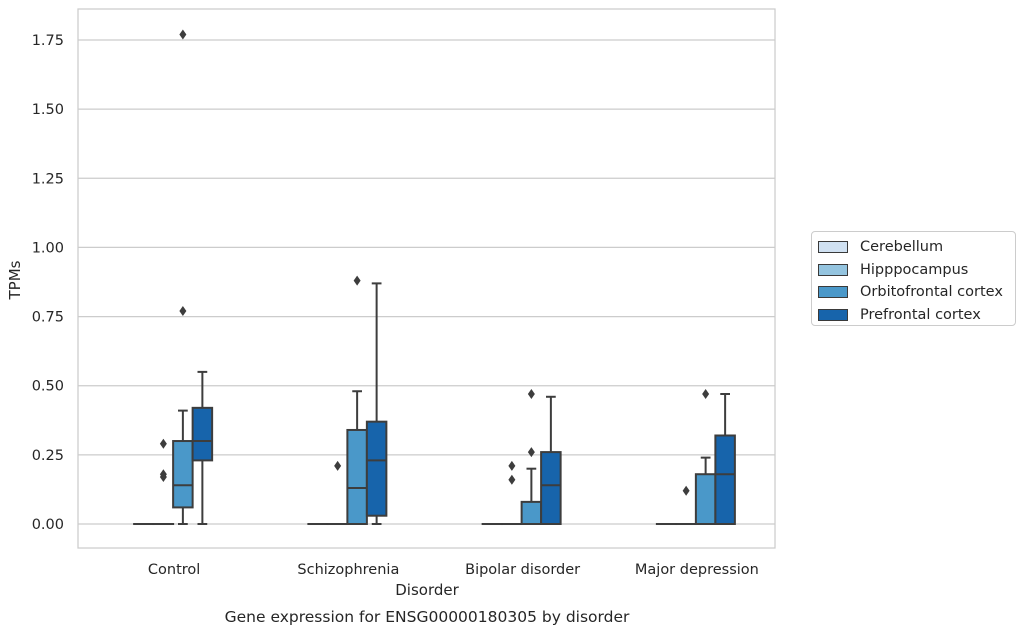 The width and height of the screenshot is (1028, 638). I want to click on legend-item: Orbitofrontal cortex, so click(916, 292).